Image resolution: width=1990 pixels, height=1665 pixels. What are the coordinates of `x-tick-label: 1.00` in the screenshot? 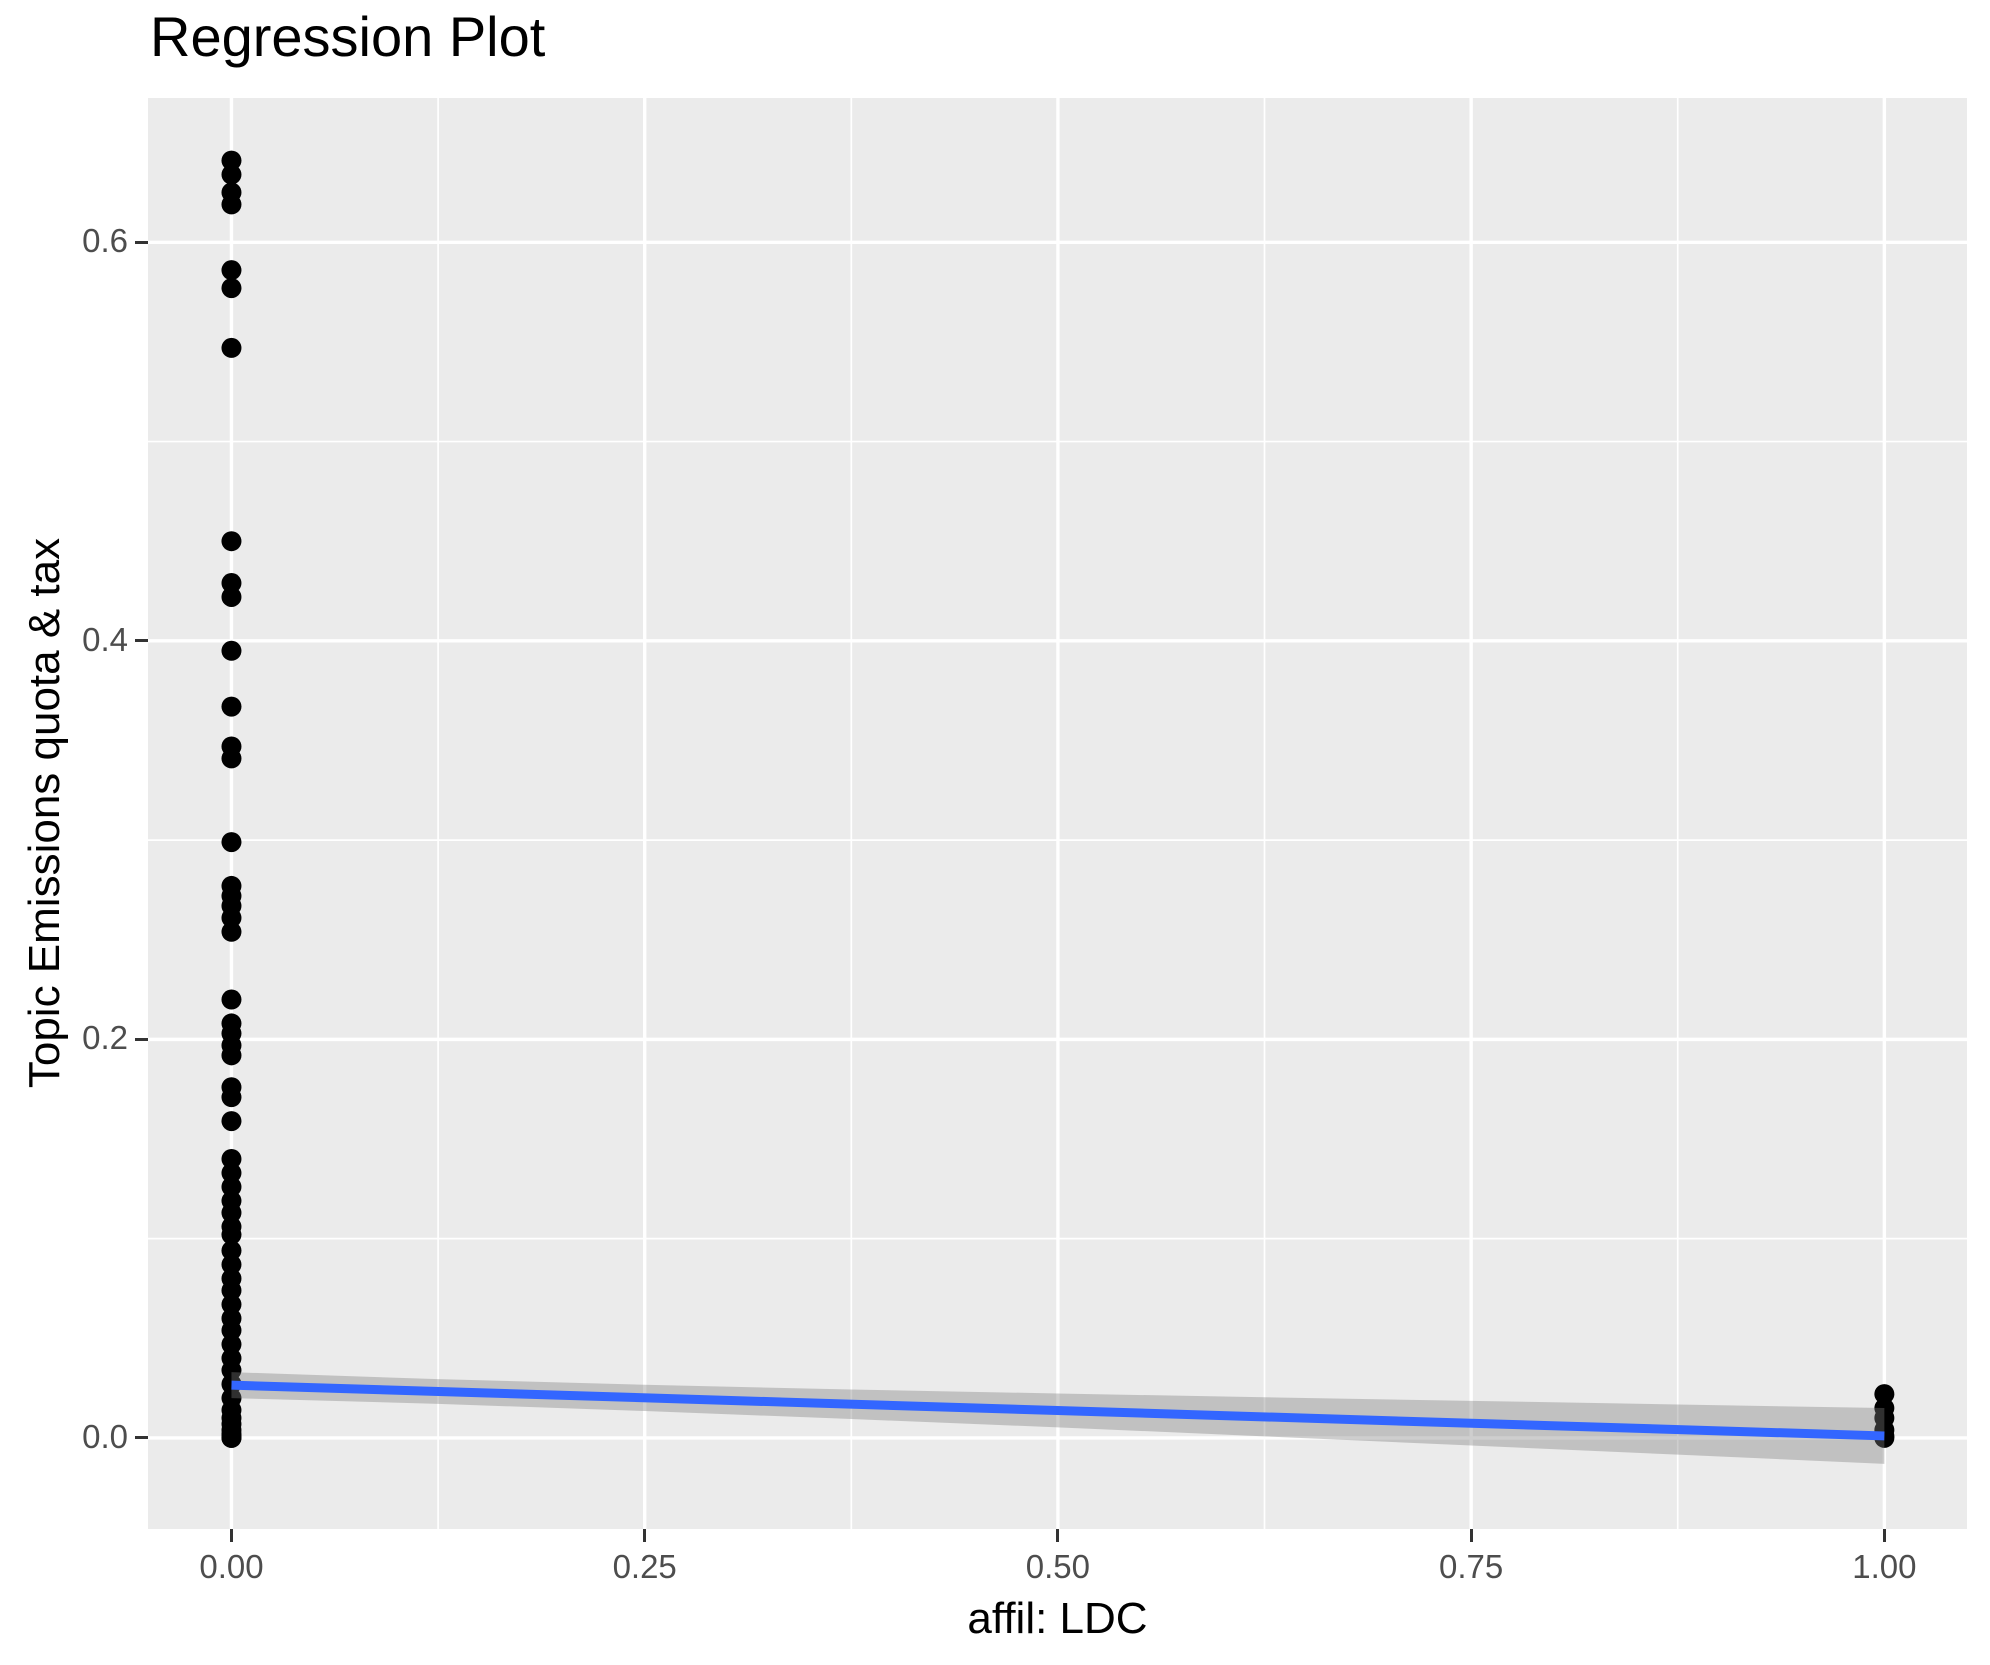 It's located at (1884, 1566).